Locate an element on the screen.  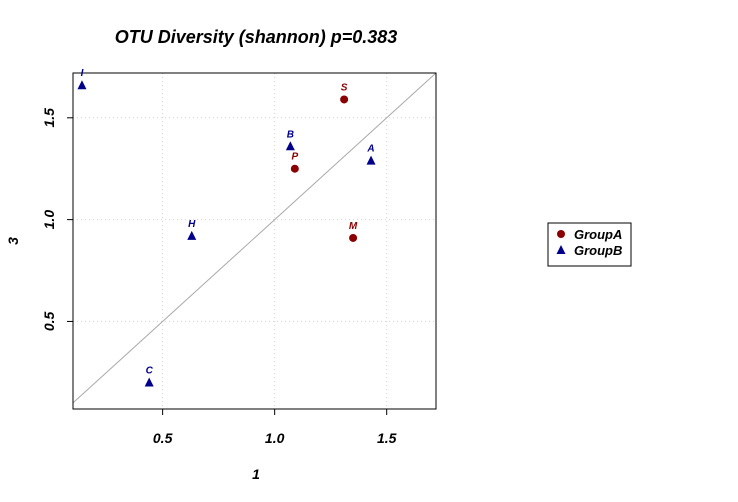
chart-title: OTU Diversity (shannon) p=0.383 is located at coordinates (256, 37).